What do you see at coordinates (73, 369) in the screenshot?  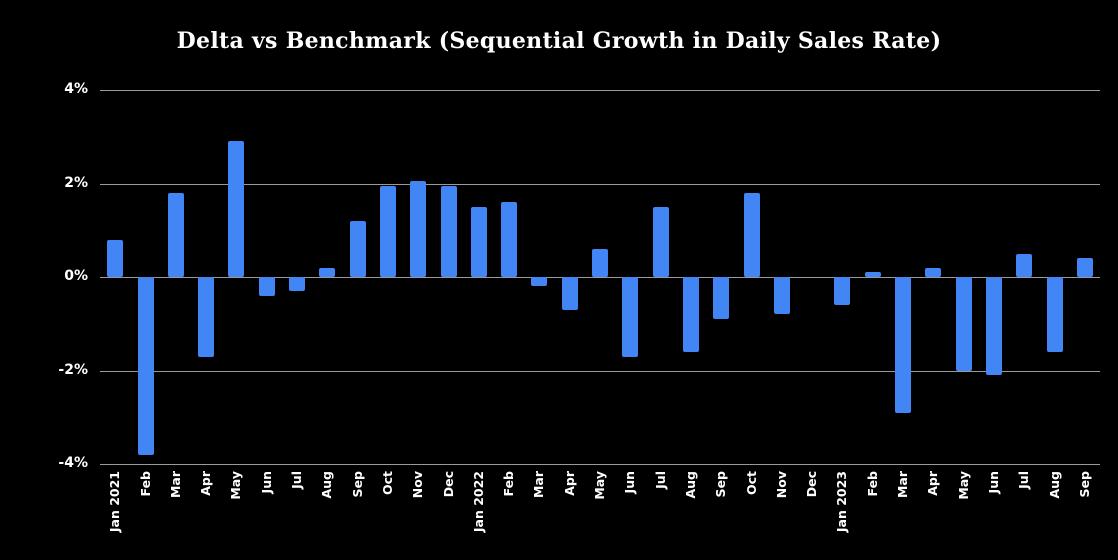 I see `y-tick-label: -2%` at bounding box center [73, 369].